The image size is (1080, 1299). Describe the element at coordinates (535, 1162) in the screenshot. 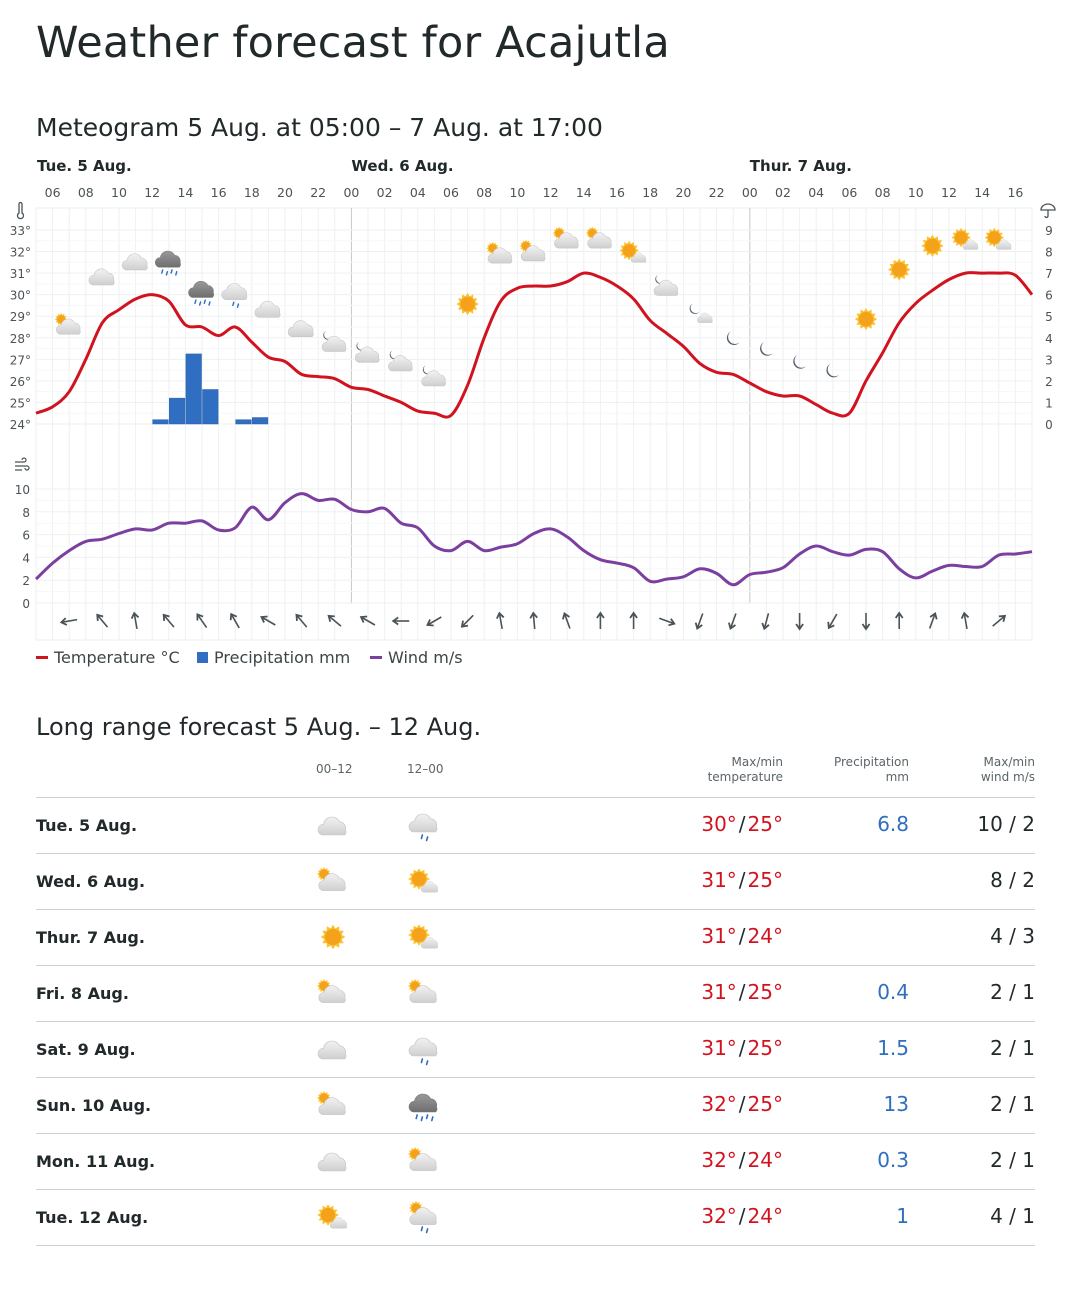

I see `forecast-row: Mon. 11 Aug. 32°/24° 0.3 2 / 1` at that location.